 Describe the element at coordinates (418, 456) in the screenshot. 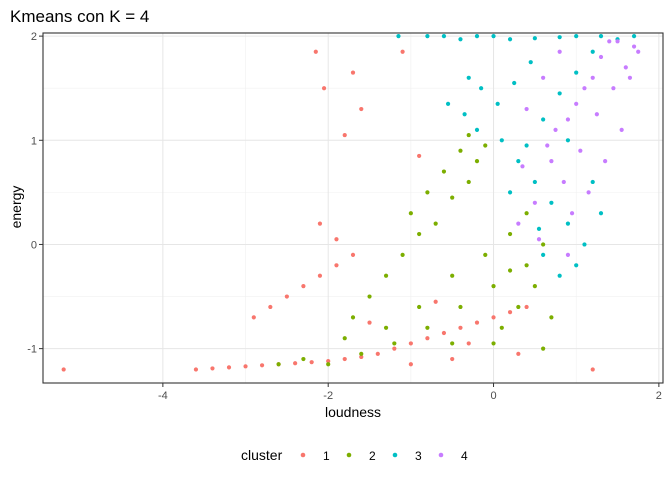

I see `legend-label: 3` at that location.